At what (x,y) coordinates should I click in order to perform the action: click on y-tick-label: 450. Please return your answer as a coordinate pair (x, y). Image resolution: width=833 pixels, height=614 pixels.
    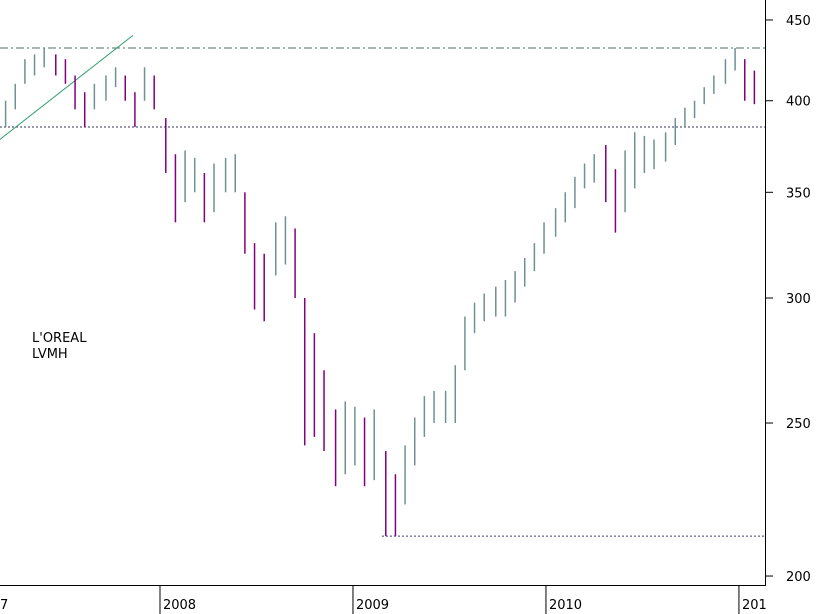
    Looking at the image, I should click on (798, 21).